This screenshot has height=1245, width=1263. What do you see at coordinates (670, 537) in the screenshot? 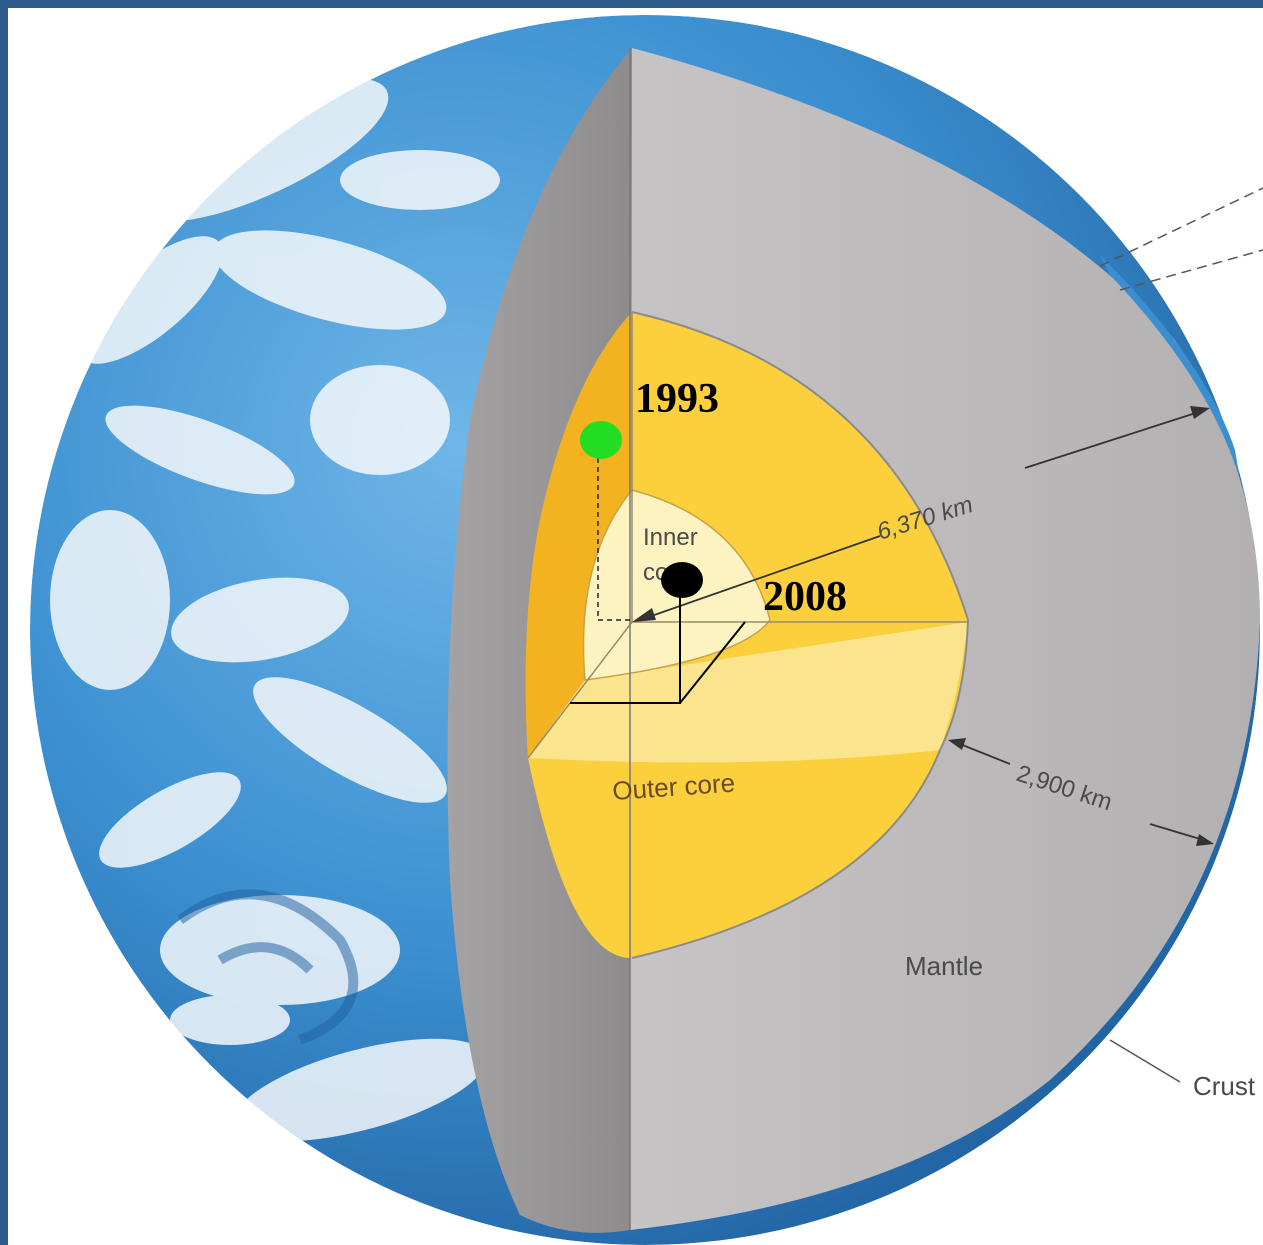
I see `inner-core-label-line1: Inner` at bounding box center [670, 537].